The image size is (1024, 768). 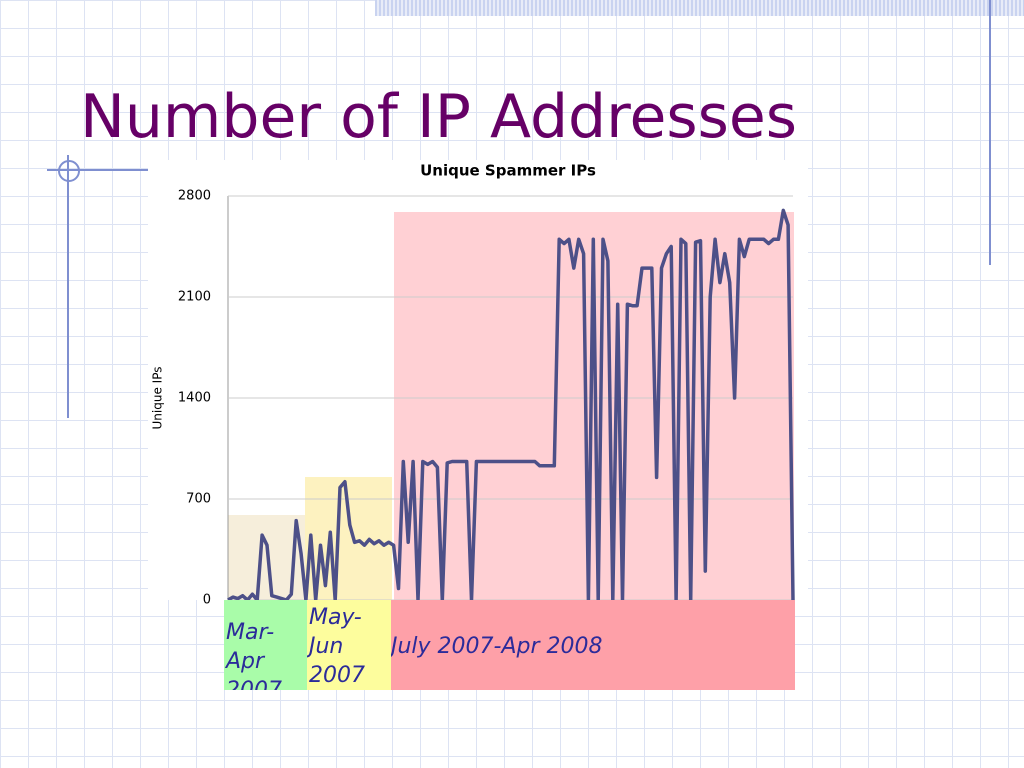 I want to click on right-rule, so click(x=990, y=132).